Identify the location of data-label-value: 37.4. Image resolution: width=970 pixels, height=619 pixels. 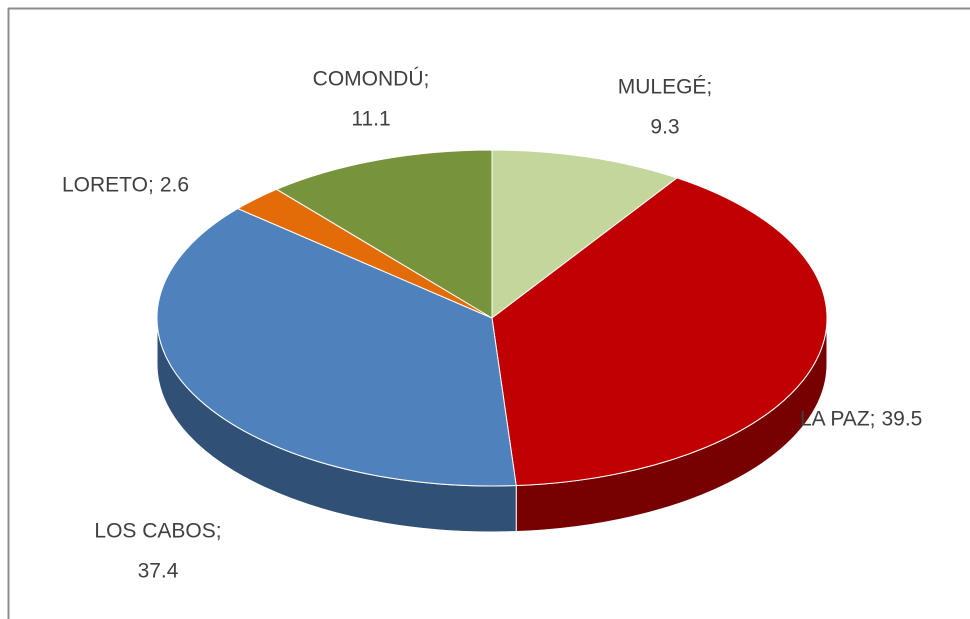
(158, 571).